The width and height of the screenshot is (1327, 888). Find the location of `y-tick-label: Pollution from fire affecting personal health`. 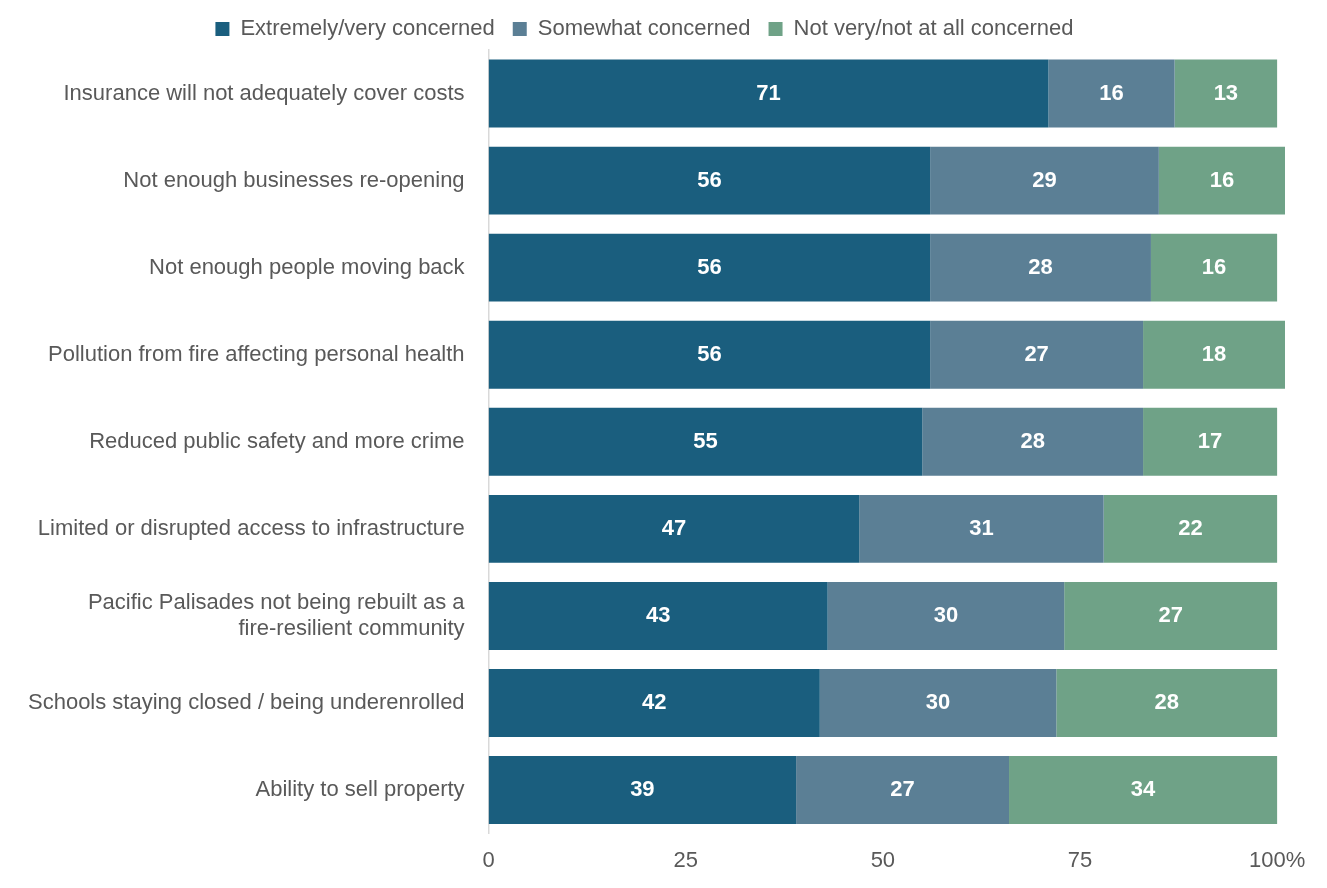

y-tick-label: Pollution from fire affecting personal health is located at coordinates (256, 353).